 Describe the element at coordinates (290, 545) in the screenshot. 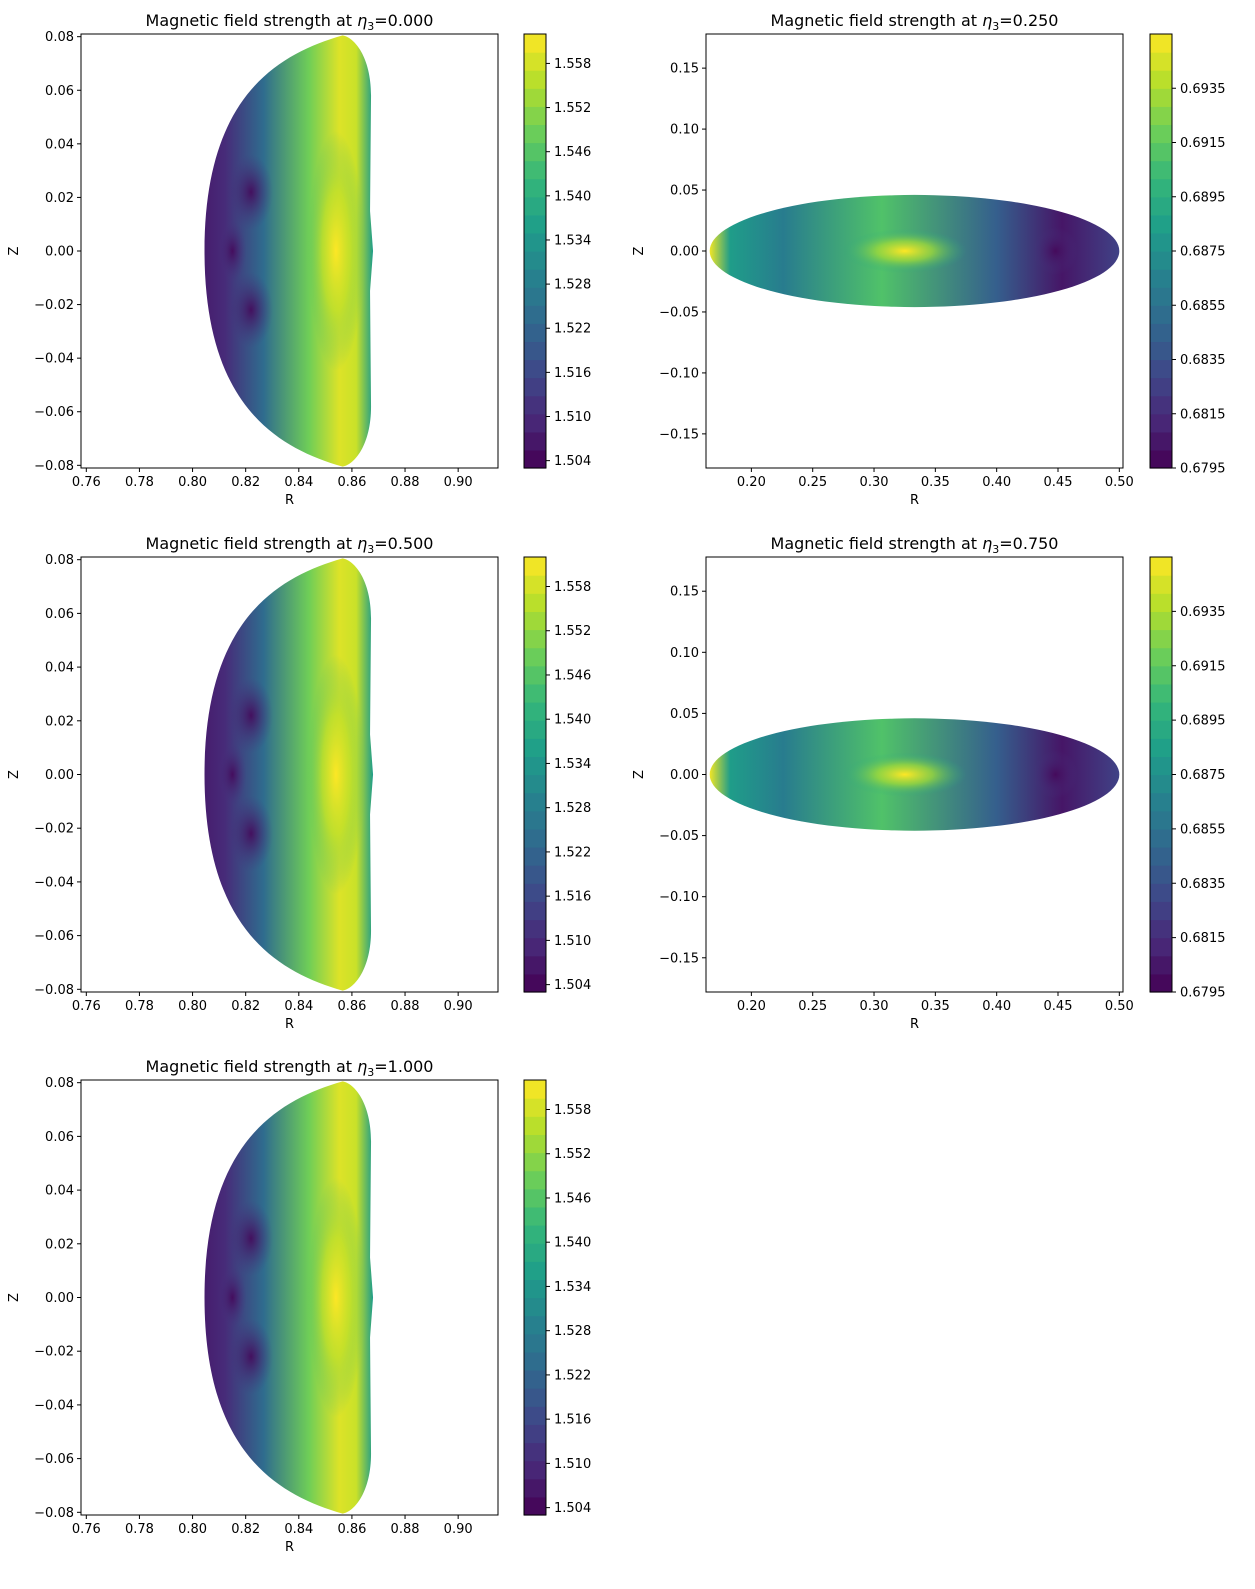

I see `chart-title: Magnetic field strength at η3=0.500` at that location.